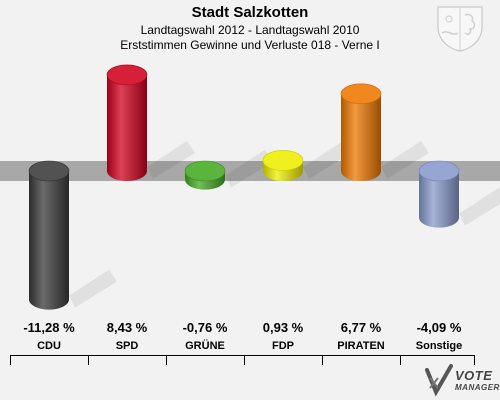 The width and height of the screenshot is (500, 400). What do you see at coordinates (439, 380) in the screenshot?
I see `vote-manager-logo-icon` at bounding box center [439, 380].